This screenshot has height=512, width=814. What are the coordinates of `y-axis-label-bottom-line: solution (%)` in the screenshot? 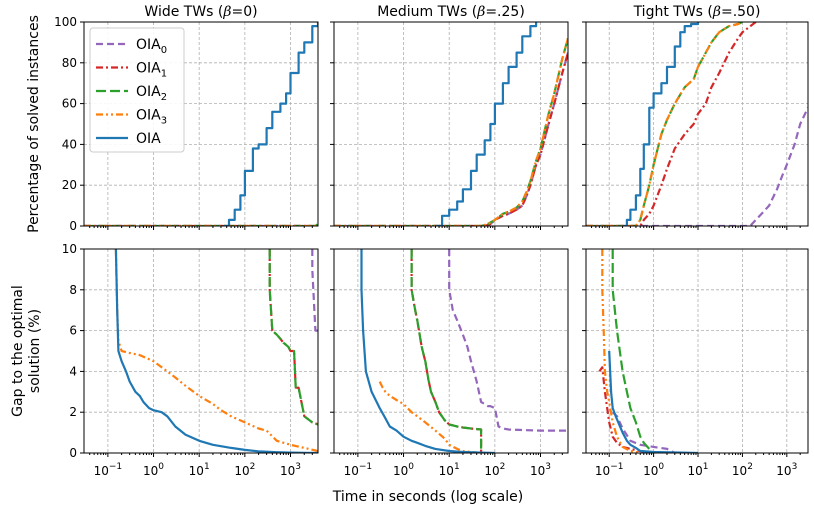 It's located at (35, 351).